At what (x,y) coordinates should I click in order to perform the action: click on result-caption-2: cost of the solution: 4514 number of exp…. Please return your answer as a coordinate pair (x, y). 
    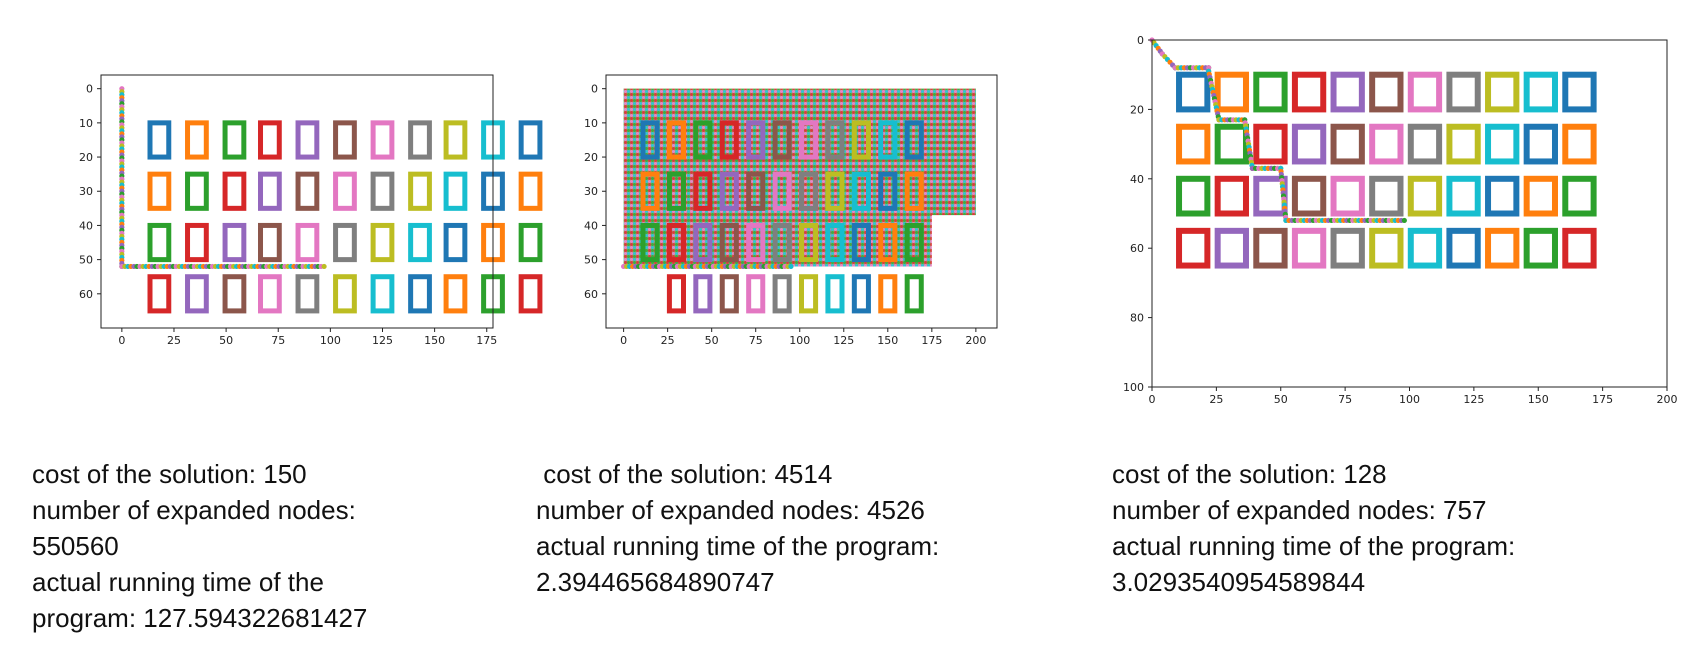
    Looking at the image, I should click on (737, 528).